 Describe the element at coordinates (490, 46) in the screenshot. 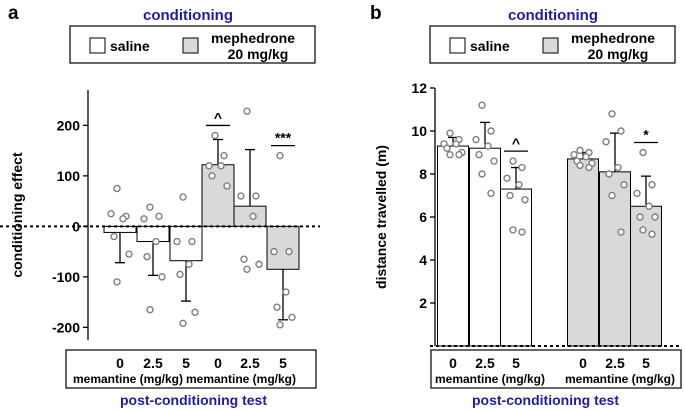

I see `panel-b-legend-saline: saline` at that location.